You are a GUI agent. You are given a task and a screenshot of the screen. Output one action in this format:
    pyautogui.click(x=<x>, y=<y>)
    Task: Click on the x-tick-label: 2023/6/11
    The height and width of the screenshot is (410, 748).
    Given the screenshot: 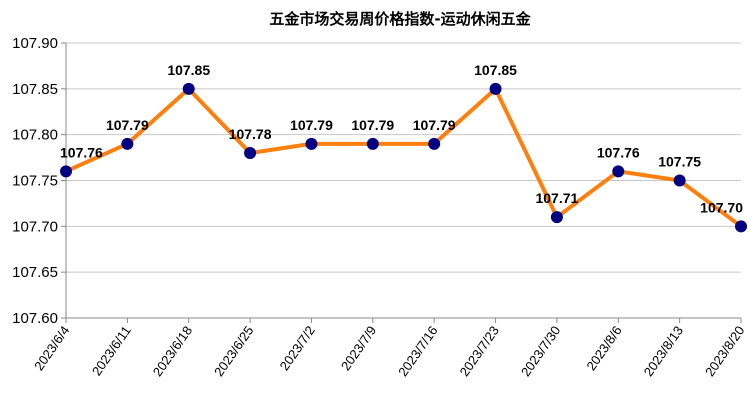 What is the action you would take?
    pyautogui.click(x=111, y=350)
    